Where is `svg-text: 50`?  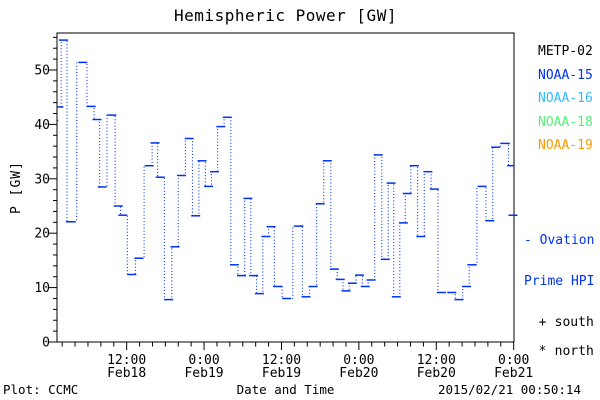 svg-text: 50 is located at coordinates (42, 70).